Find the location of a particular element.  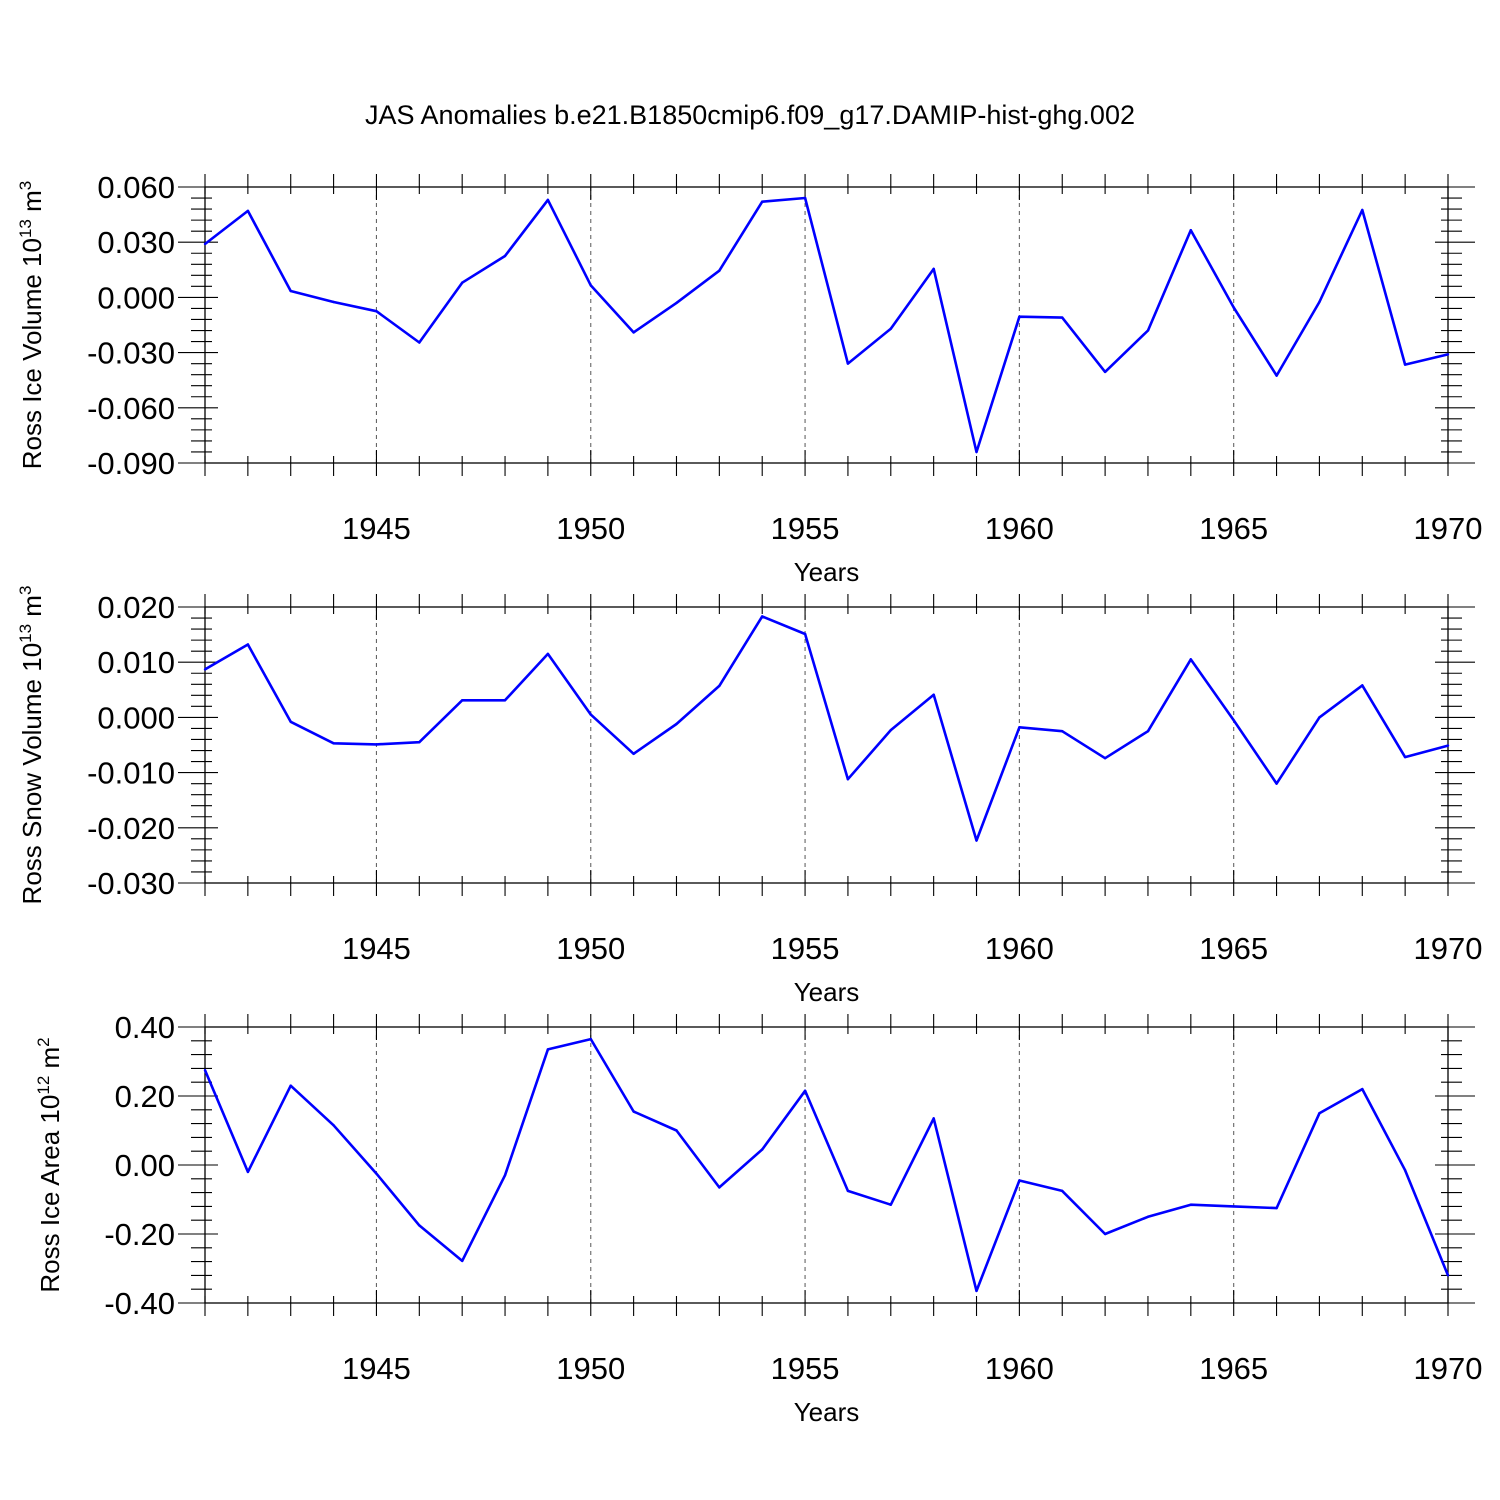

ice-volume-y-tick-label: -0.030 is located at coordinates (131, 353).